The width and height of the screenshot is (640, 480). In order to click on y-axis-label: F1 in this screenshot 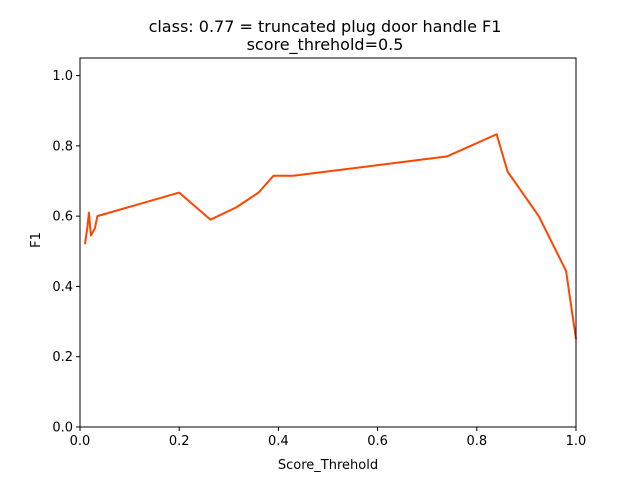, I will do `click(36, 240)`.